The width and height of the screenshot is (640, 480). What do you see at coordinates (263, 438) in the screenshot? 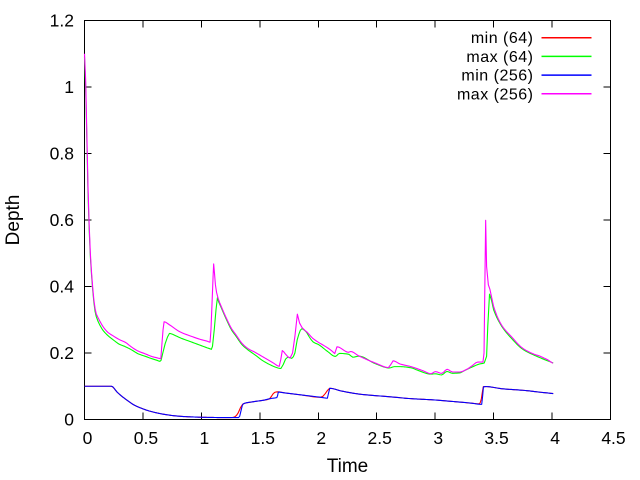
I see `svg-text: 1.5` at bounding box center [263, 438].